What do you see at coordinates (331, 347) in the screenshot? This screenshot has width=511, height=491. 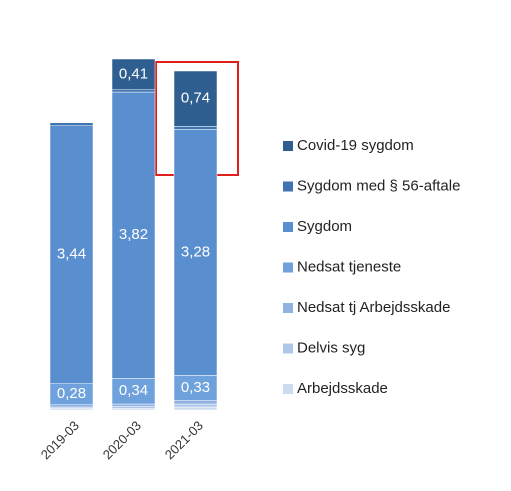 I see `legend-label: Delvis syg` at bounding box center [331, 347].